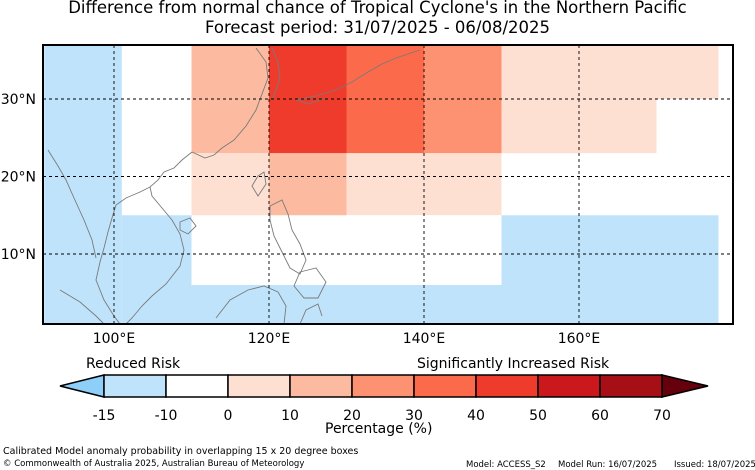 This screenshot has width=755, height=470. What do you see at coordinates (608, 465) in the screenshot?
I see `model-run: Model Run: 16/07/2025` at bounding box center [608, 465].